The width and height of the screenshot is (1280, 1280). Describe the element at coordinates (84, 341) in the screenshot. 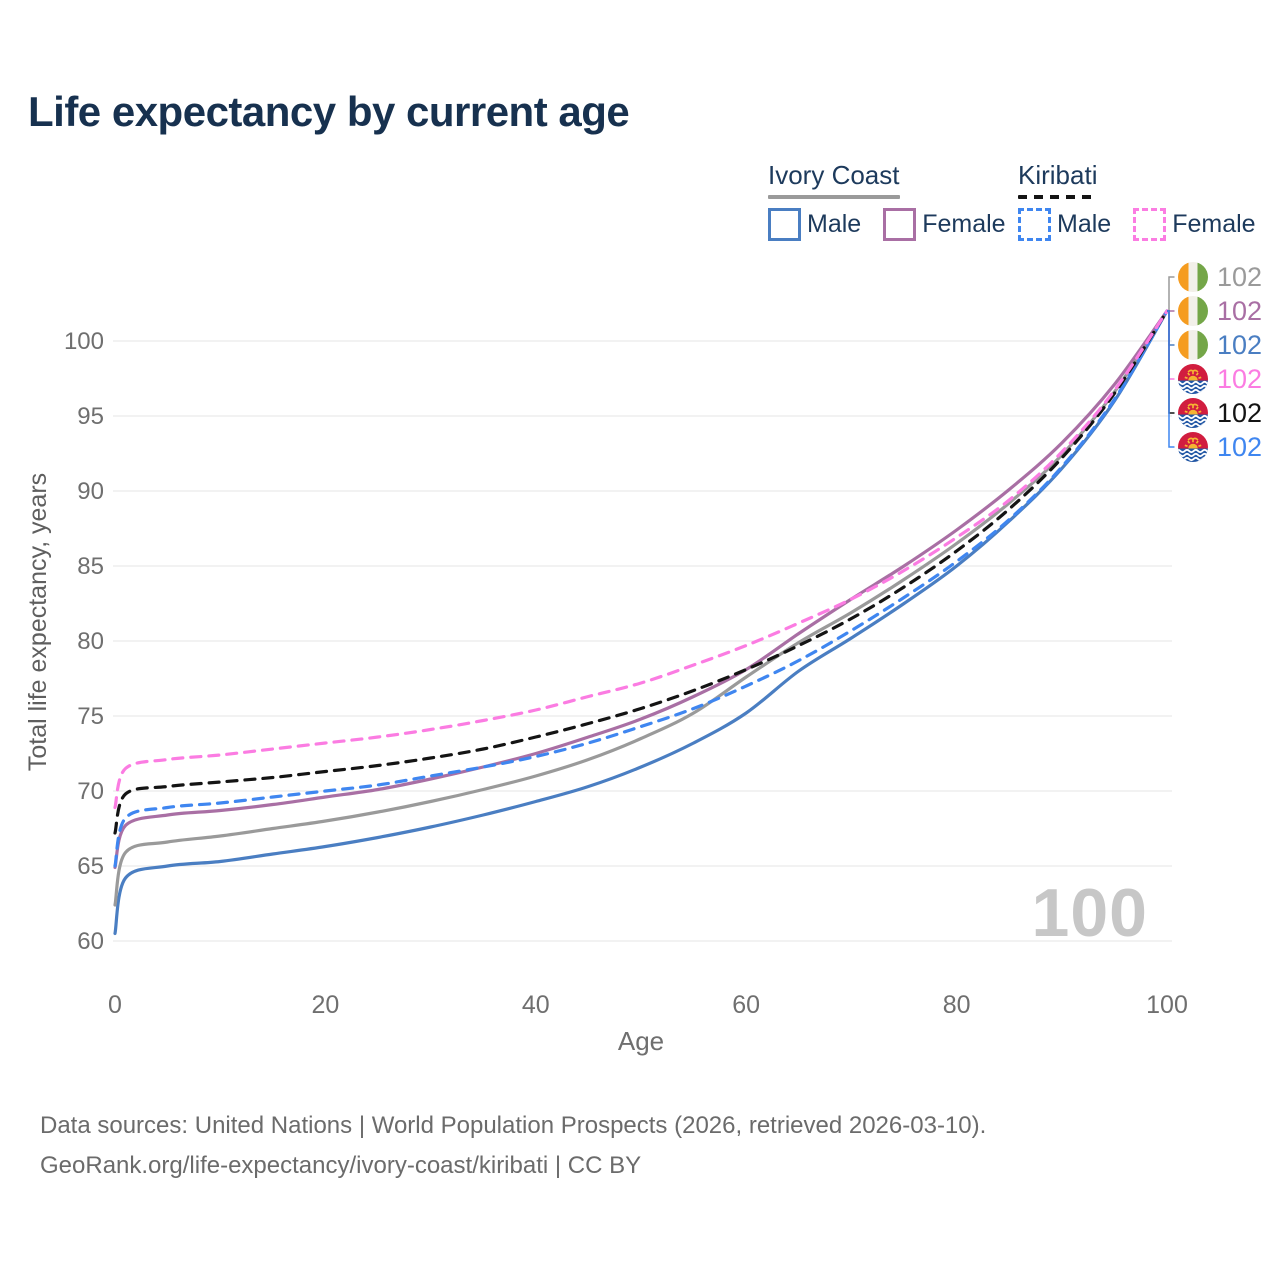

I see `y-tick-label: 100` at that location.